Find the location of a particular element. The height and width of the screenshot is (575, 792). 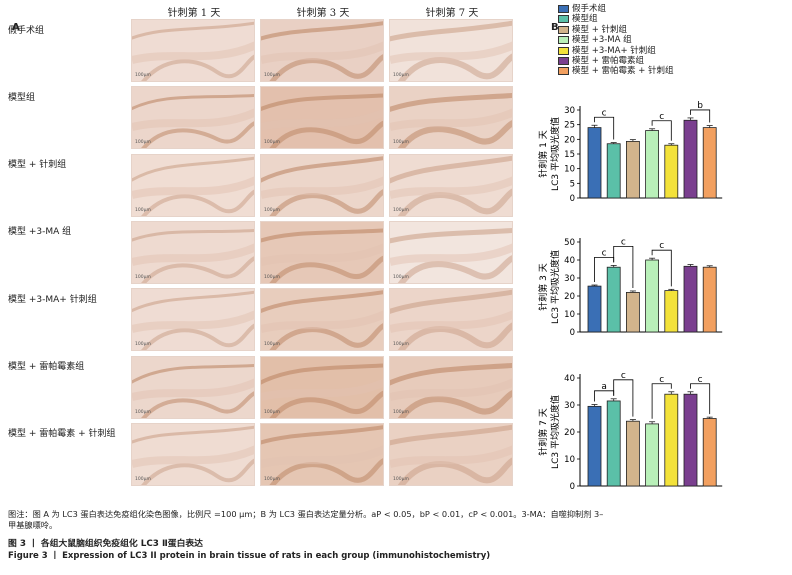

panel-b-letter: B is located at coordinates (555, 27).